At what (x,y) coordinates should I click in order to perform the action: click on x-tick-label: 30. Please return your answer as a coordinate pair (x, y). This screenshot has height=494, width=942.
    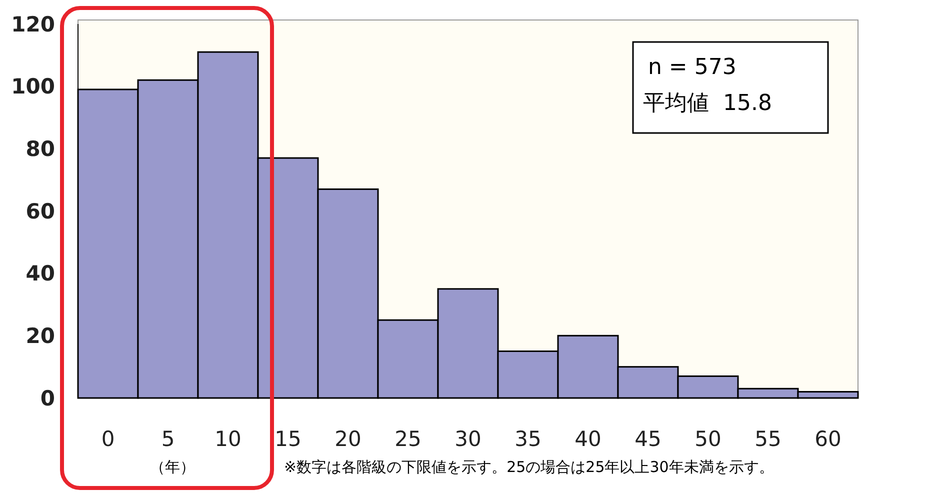
    Looking at the image, I should click on (468, 439).